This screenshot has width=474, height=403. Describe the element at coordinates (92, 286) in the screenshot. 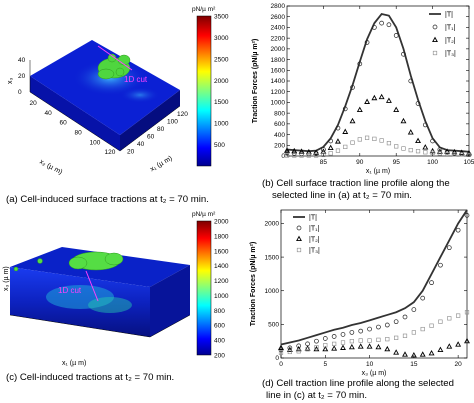

I see `c-1d-cut-line` at that location.